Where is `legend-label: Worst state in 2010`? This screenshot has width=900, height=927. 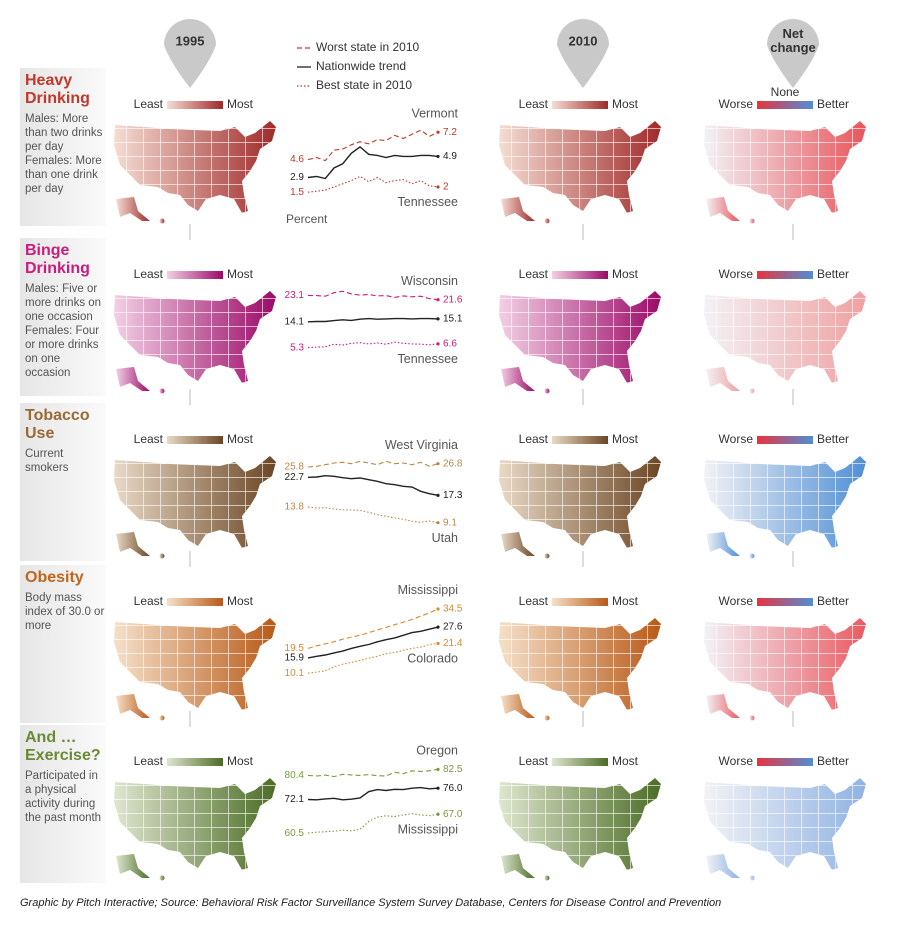
legend-label: Worst state in 2010 is located at coordinates (367, 47).